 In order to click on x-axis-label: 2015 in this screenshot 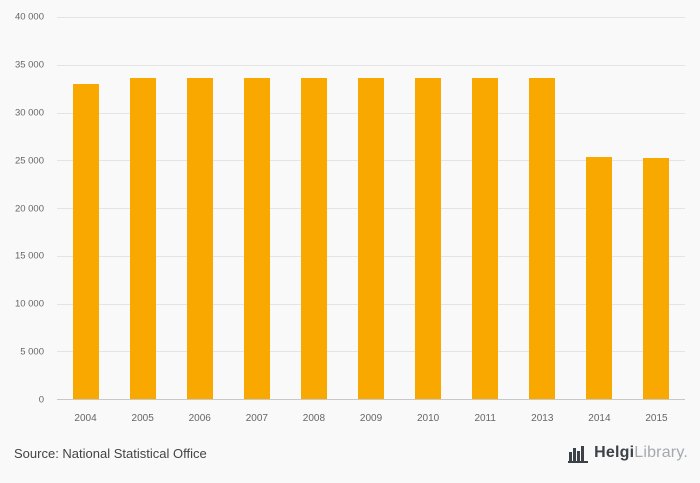, I will do `click(656, 418)`.